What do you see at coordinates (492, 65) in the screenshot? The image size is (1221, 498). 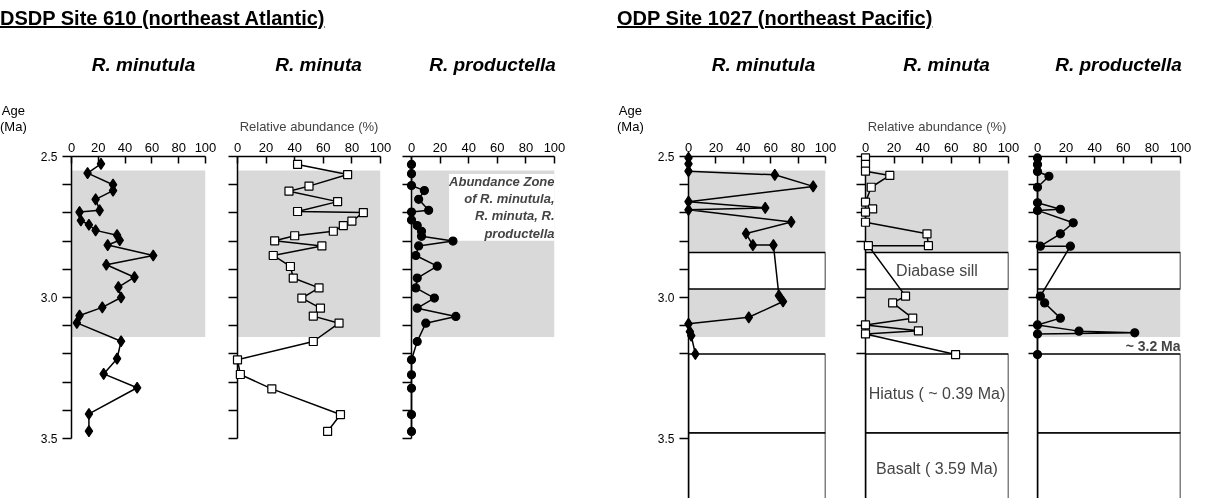 I see `chart-title: R. productella` at bounding box center [492, 65].